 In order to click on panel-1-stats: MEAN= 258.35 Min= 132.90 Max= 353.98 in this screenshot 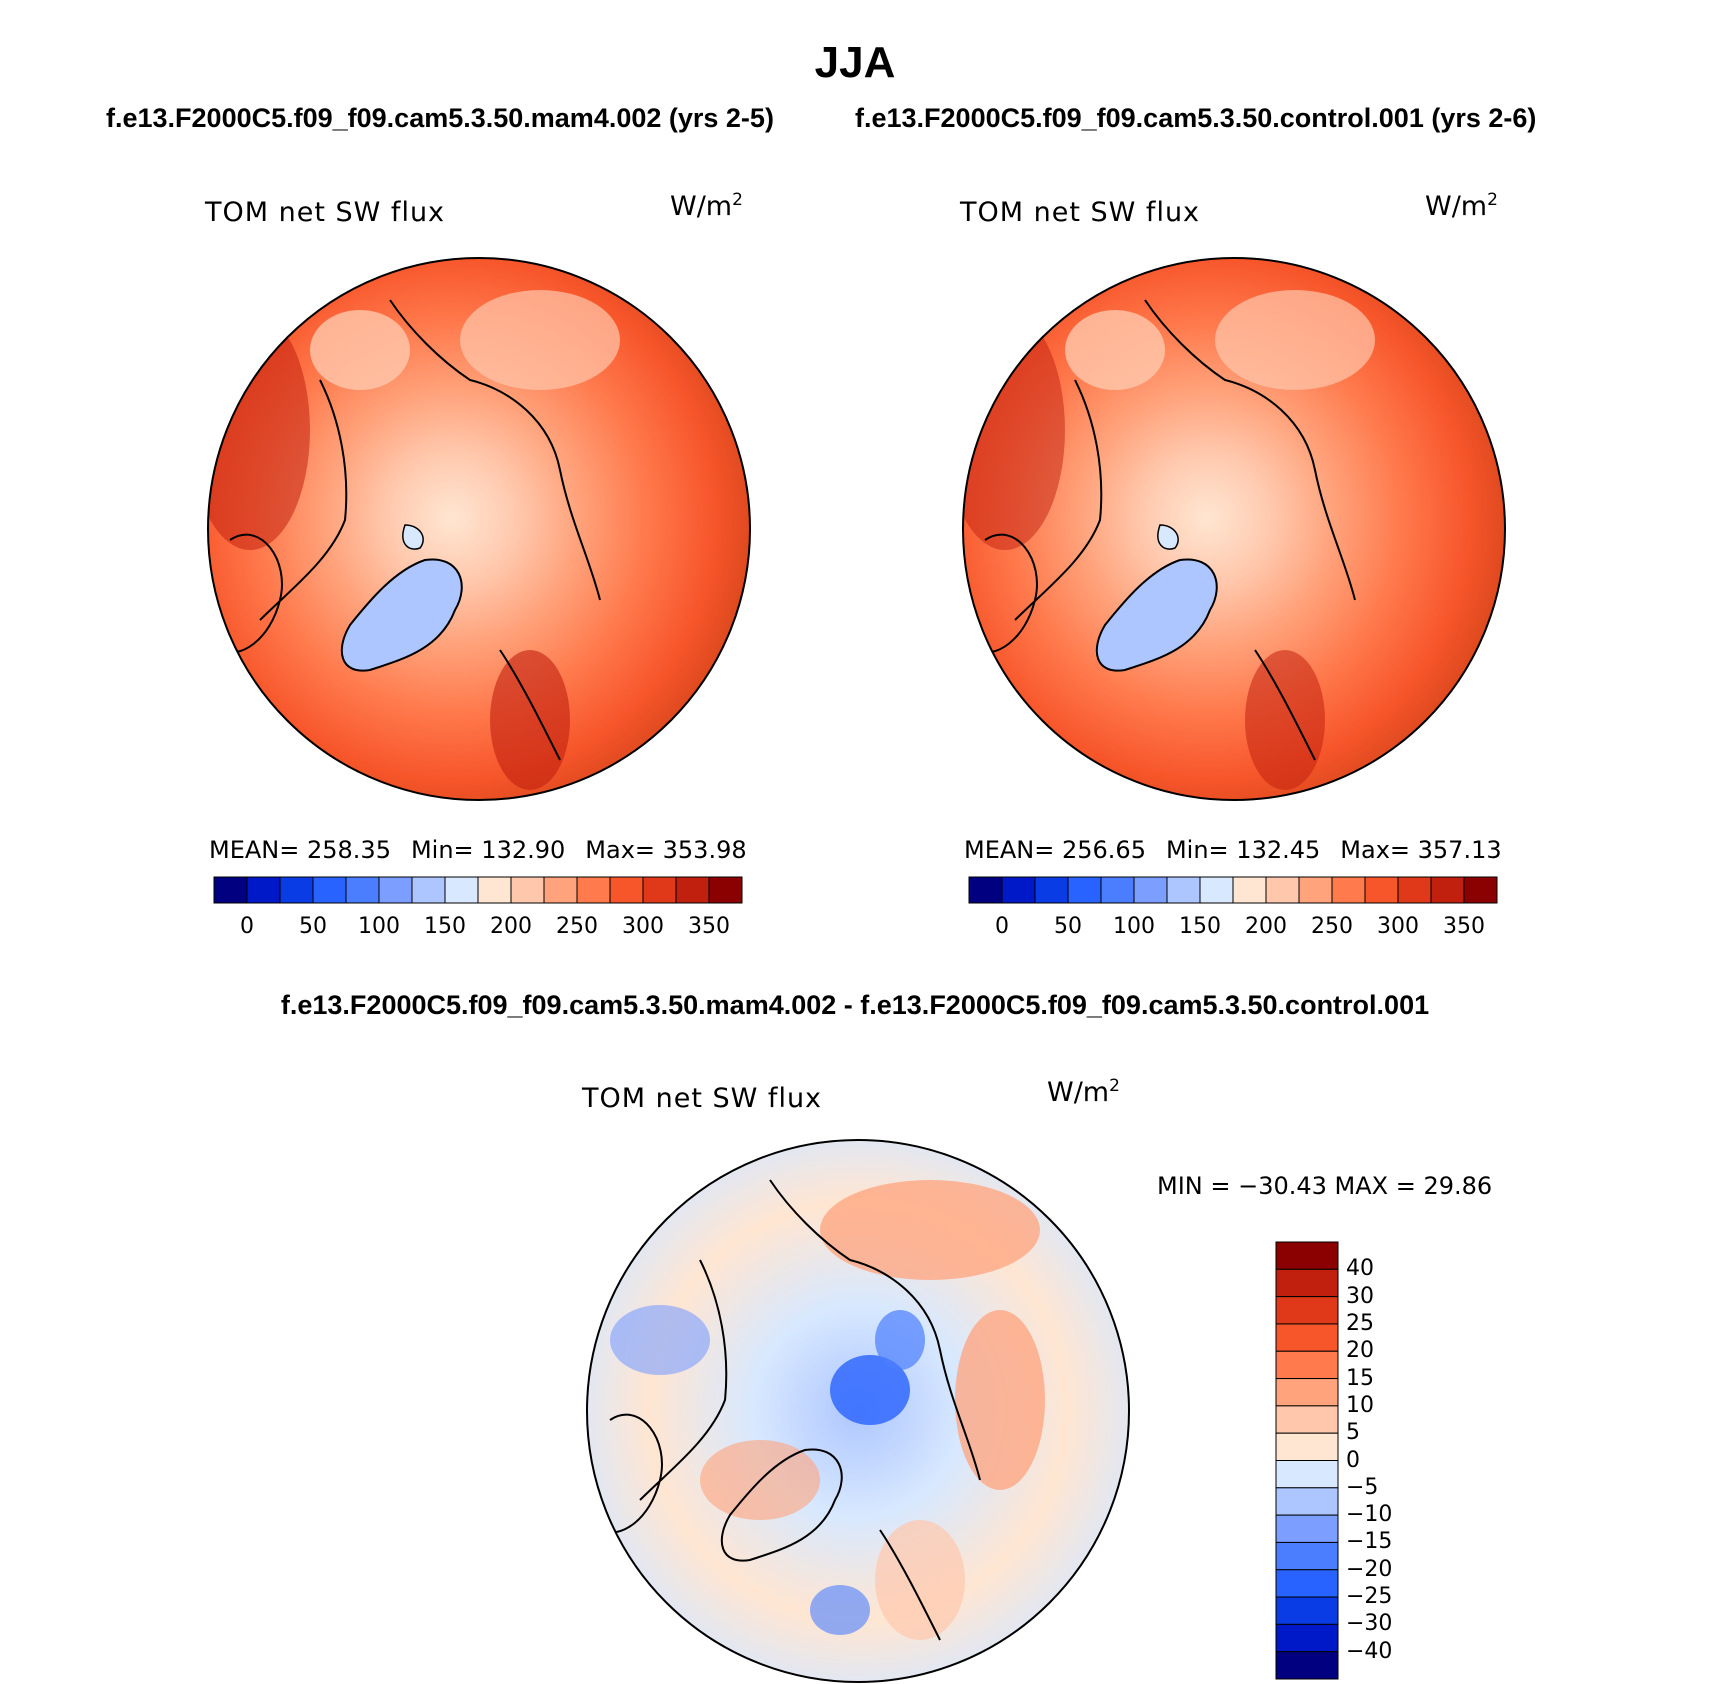, I will do `click(488, 850)`.